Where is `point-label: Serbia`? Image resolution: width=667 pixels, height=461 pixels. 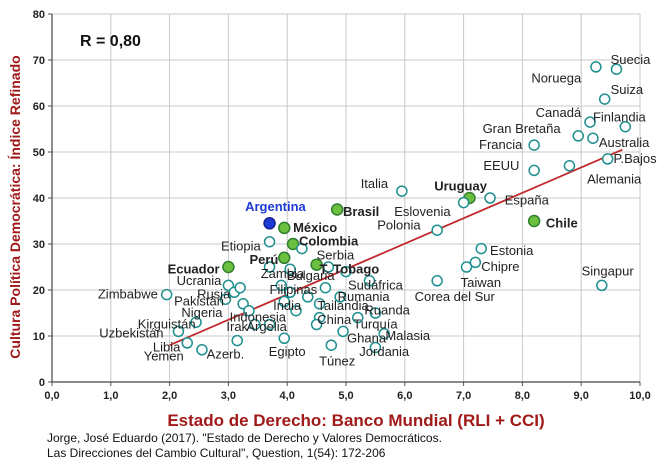 point-label: Serbia is located at coordinates (336, 255).